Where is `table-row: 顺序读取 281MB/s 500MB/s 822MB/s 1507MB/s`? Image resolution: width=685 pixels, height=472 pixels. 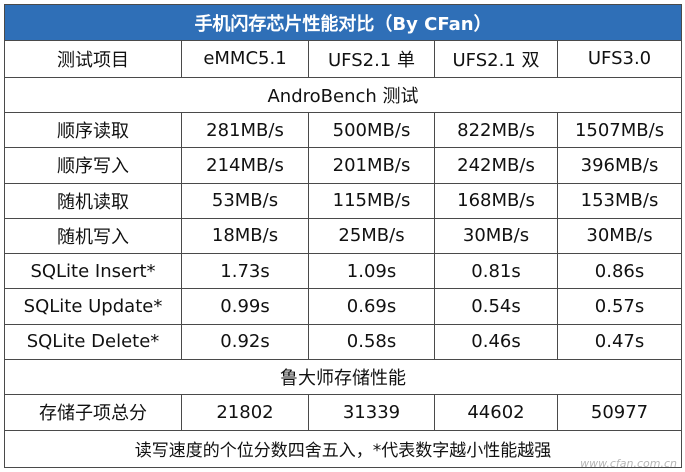 table-row: 顺序读取 281MB/s 500MB/s 822MB/s 1507MB/s is located at coordinates (343, 130).